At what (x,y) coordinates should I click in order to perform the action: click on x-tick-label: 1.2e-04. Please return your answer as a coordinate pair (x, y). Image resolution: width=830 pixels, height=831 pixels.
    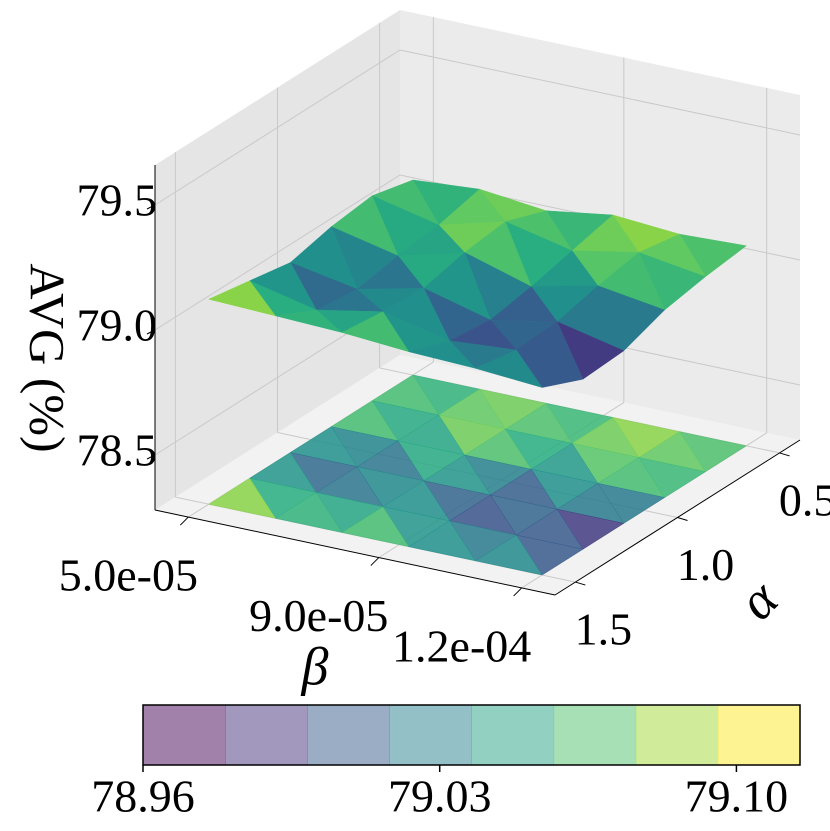
    Looking at the image, I should click on (461, 645).